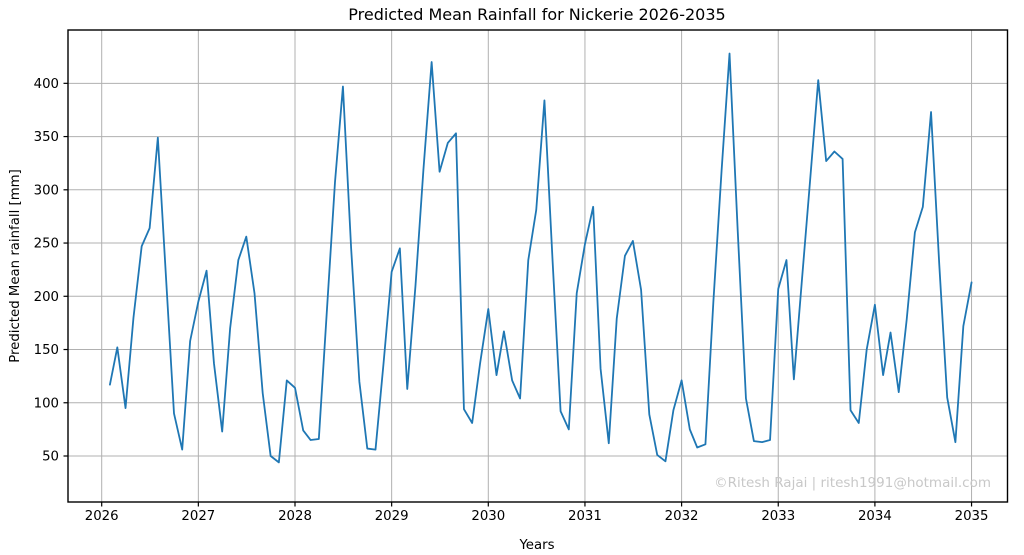 Image resolution: width=1024 pixels, height=555 pixels. Describe the element at coordinates (46, 84) in the screenshot. I see `y-tick-label: 400` at that location.